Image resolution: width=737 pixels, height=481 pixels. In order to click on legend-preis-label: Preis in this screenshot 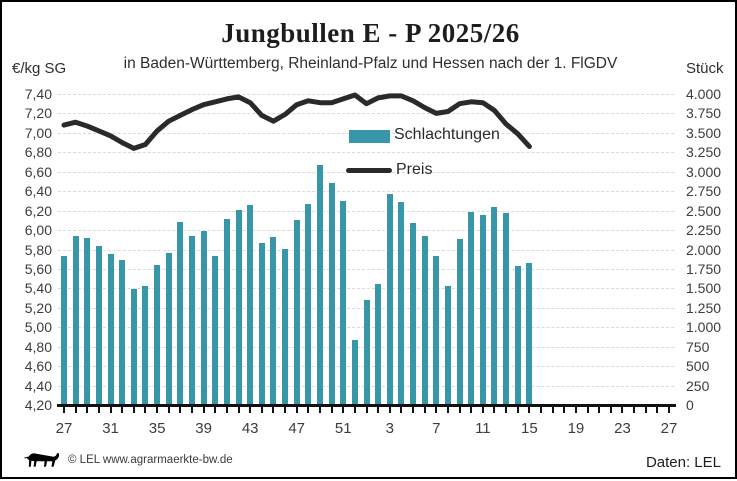, I will do `click(414, 169)`.